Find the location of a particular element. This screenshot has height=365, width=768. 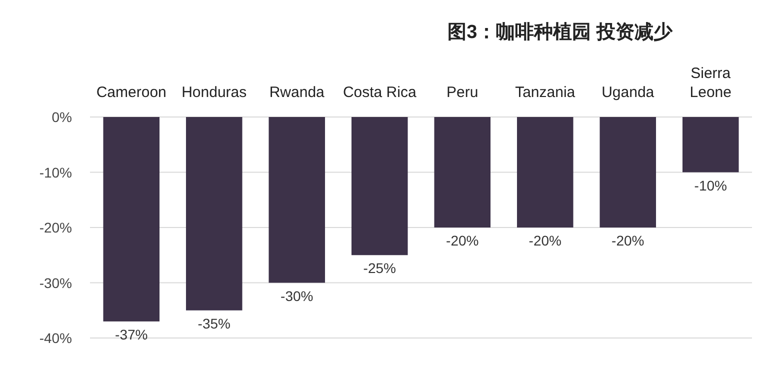

data-label: -35% is located at coordinates (214, 323).